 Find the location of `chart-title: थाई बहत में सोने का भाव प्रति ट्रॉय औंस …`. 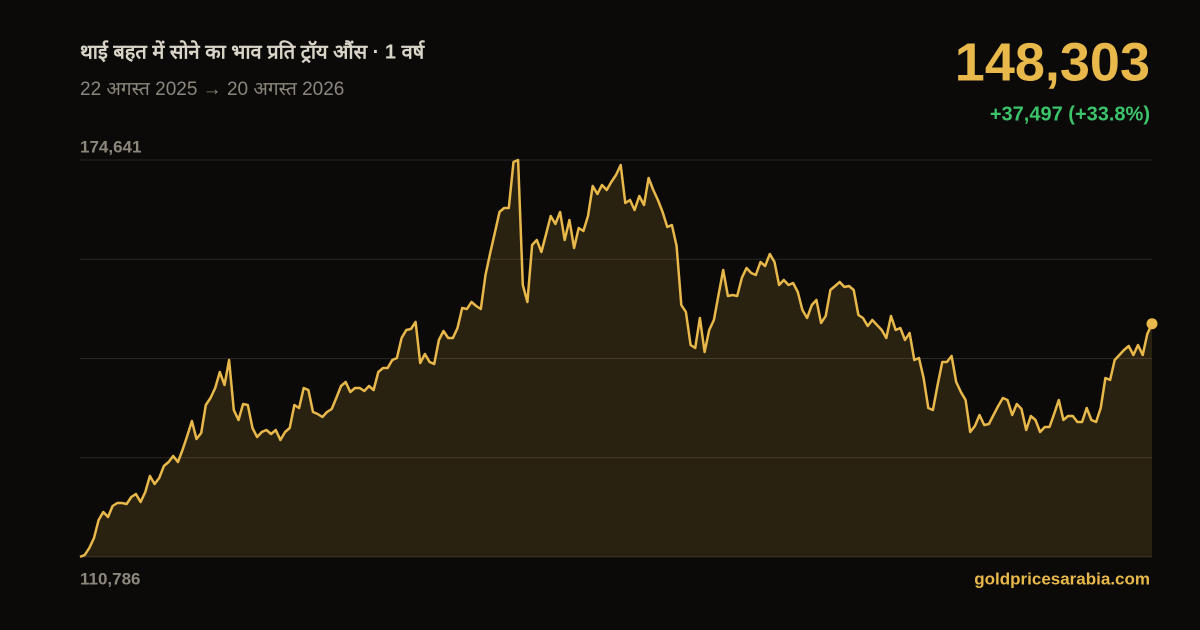

chart-title: थाई बहत में सोने का भाव प्रति ट्रॉय औंस … is located at coordinates (253, 51).